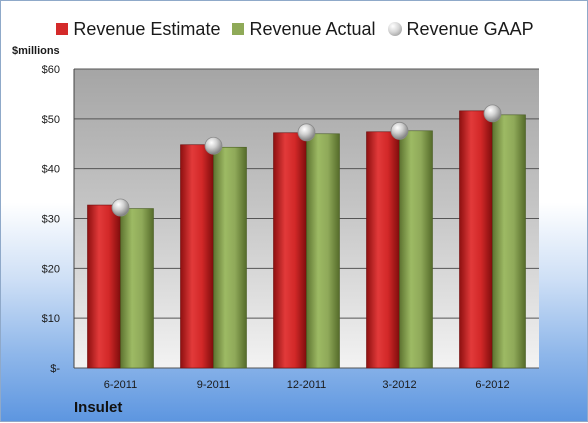 The image size is (588, 423). What do you see at coordinates (36, 51) in the screenshot?
I see `y-axis-unit-label: $millions` at bounding box center [36, 51].